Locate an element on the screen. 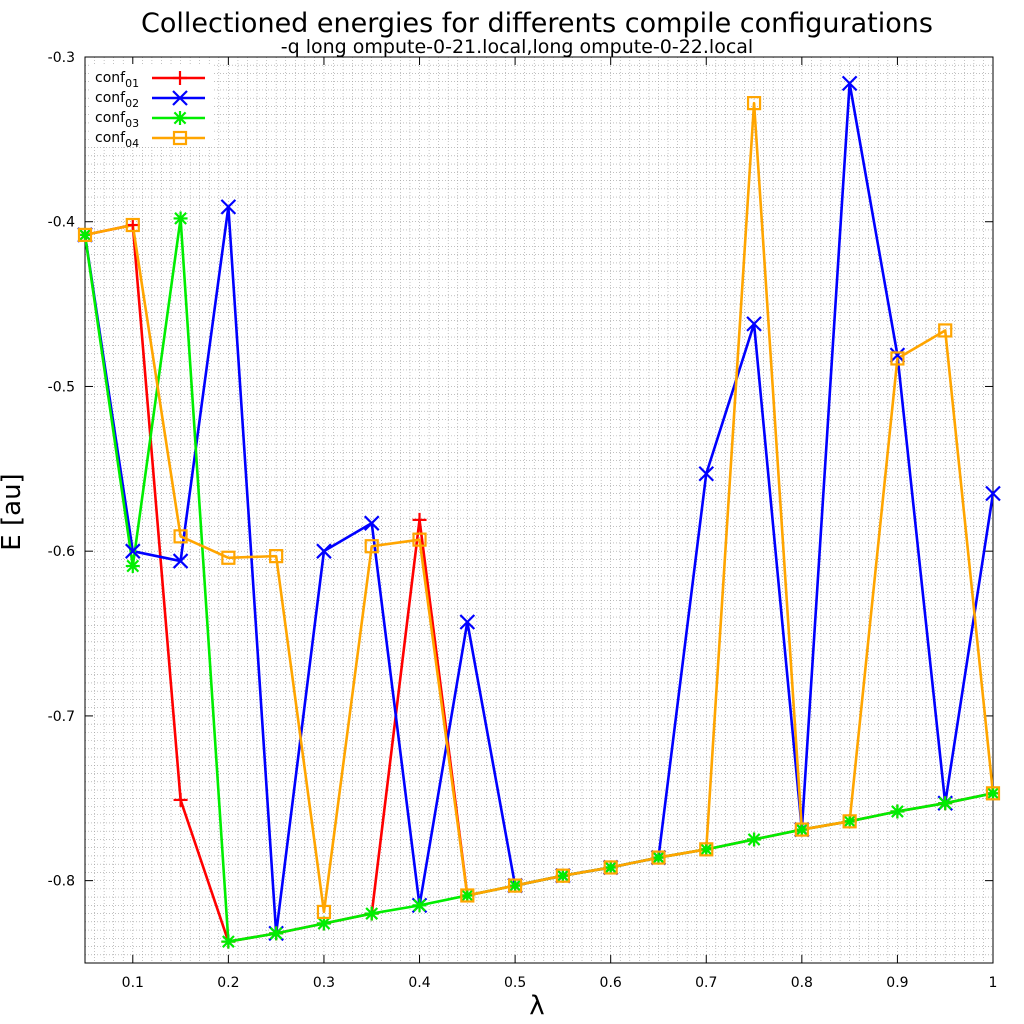  x-tick-label: 0.8 is located at coordinates (802, 983).